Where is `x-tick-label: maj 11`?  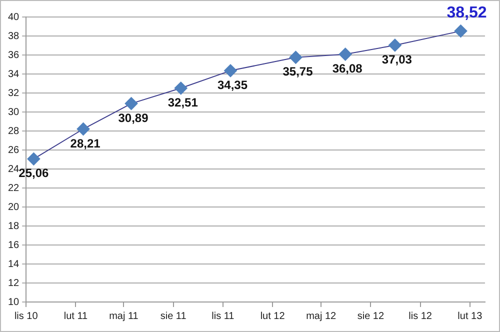
x-tick-label: maj 11 is located at coordinates (124, 316).